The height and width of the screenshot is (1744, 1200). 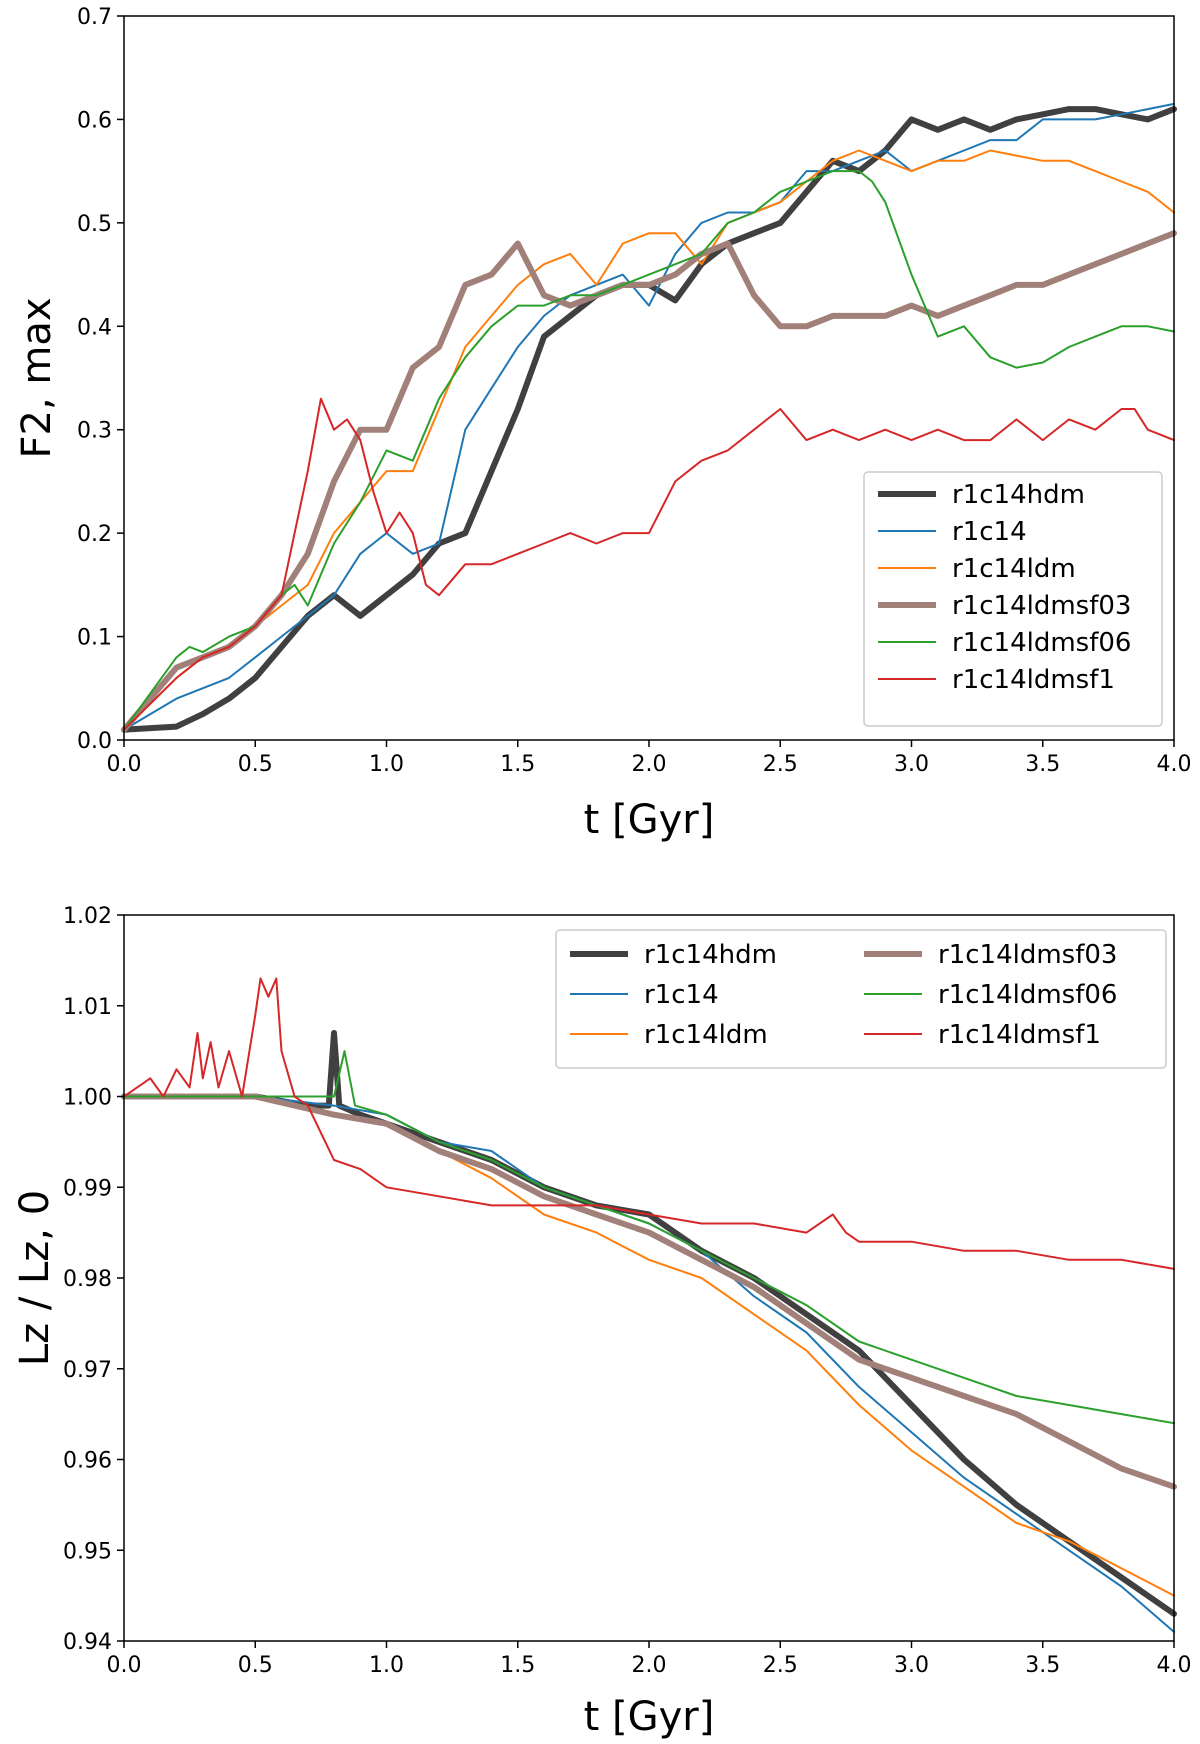 What do you see at coordinates (87, 1098) in the screenshot?
I see `y-tick-label: 1.00` at bounding box center [87, 1098].